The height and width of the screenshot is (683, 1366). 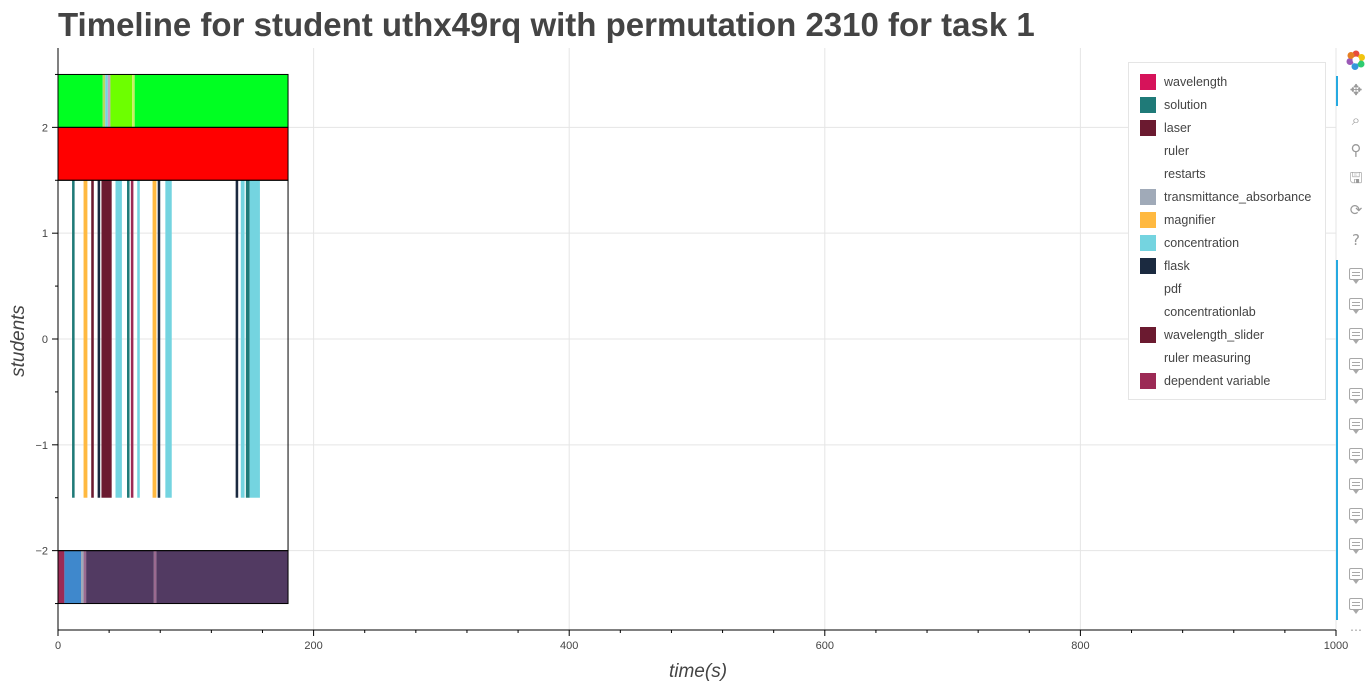 What do you see at coordinates (1202, 243) in the screenshot?
I see `legend-label: concentration` at bounding box center [1202, 243].